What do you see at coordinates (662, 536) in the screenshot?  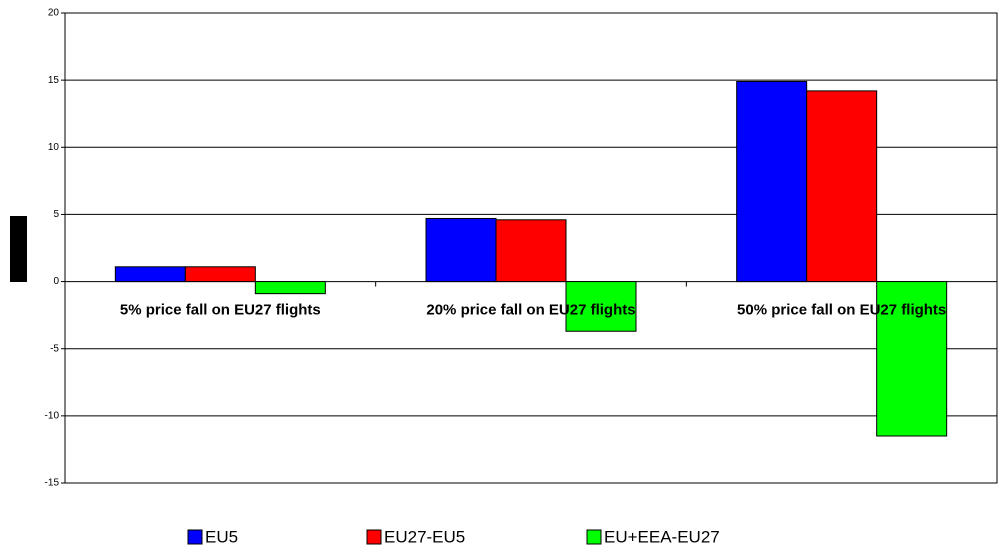 I see `legend-label: EU+EEA-EU27` at bounding box center [662, 536].